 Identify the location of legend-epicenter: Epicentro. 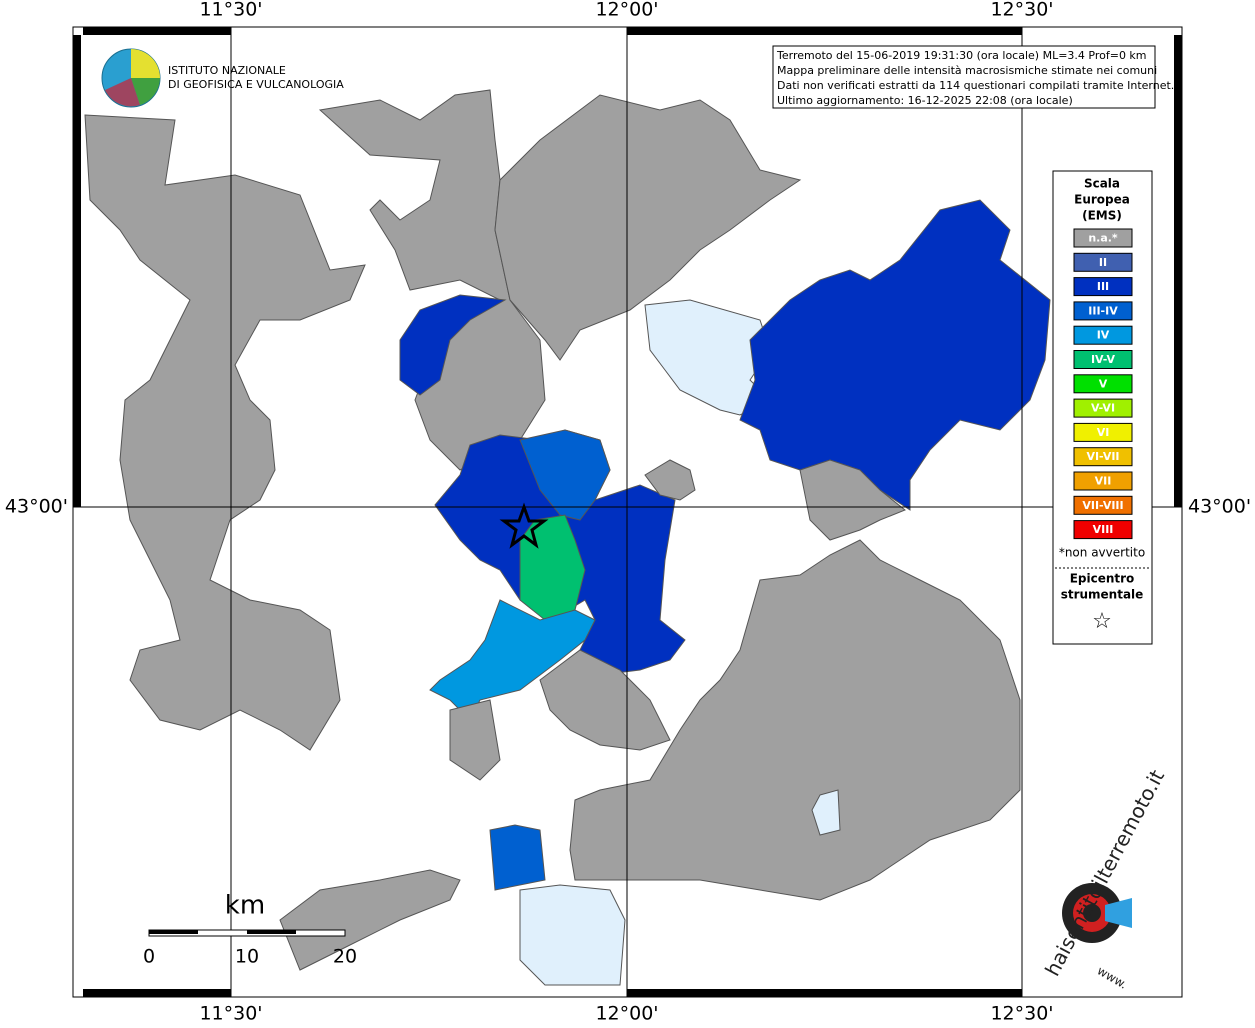
(1102, 579).